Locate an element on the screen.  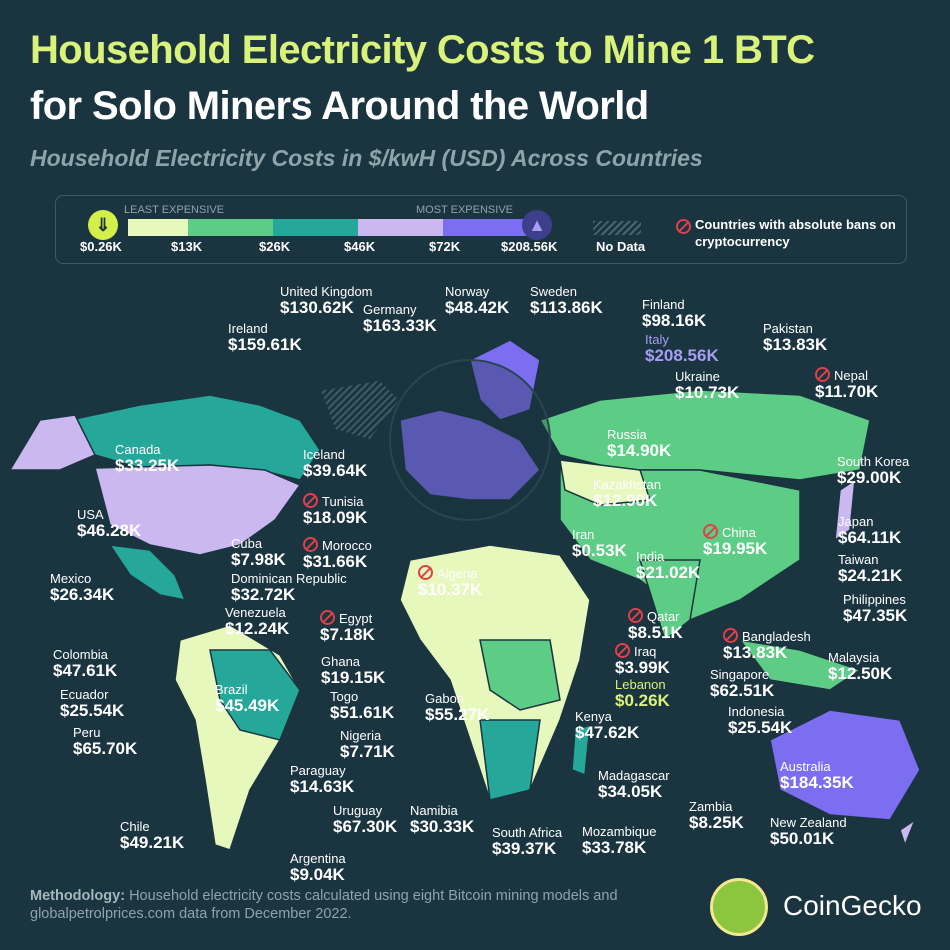
country-label-peru: Peru $65.70K is located at coordinates (105, 741).